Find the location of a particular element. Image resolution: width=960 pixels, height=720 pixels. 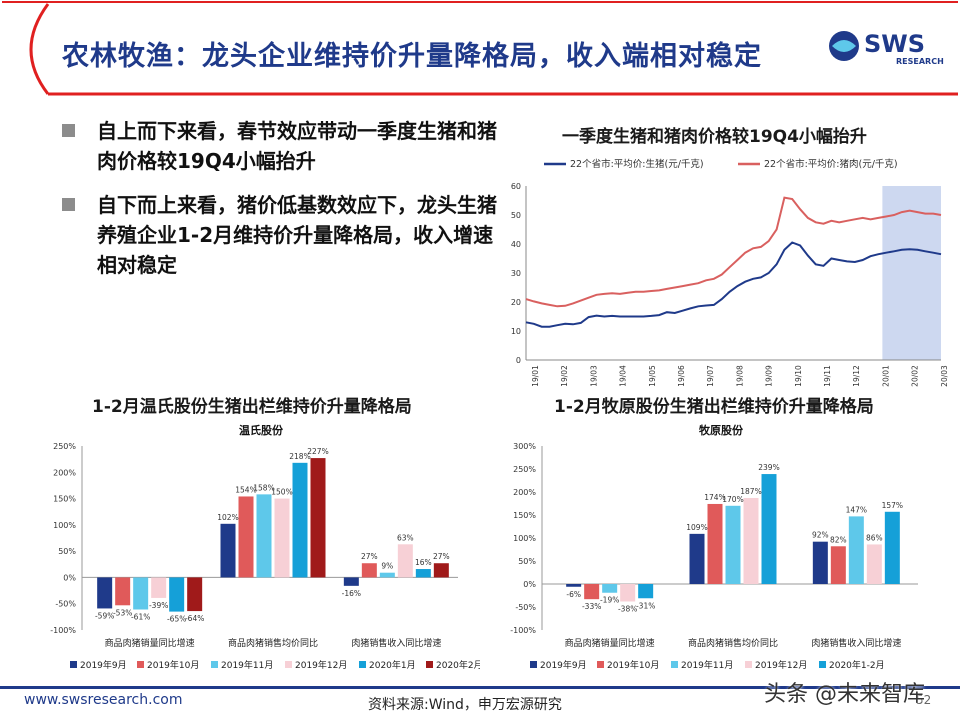

y-tick-label: 200% is located at coordinates (524, 492).